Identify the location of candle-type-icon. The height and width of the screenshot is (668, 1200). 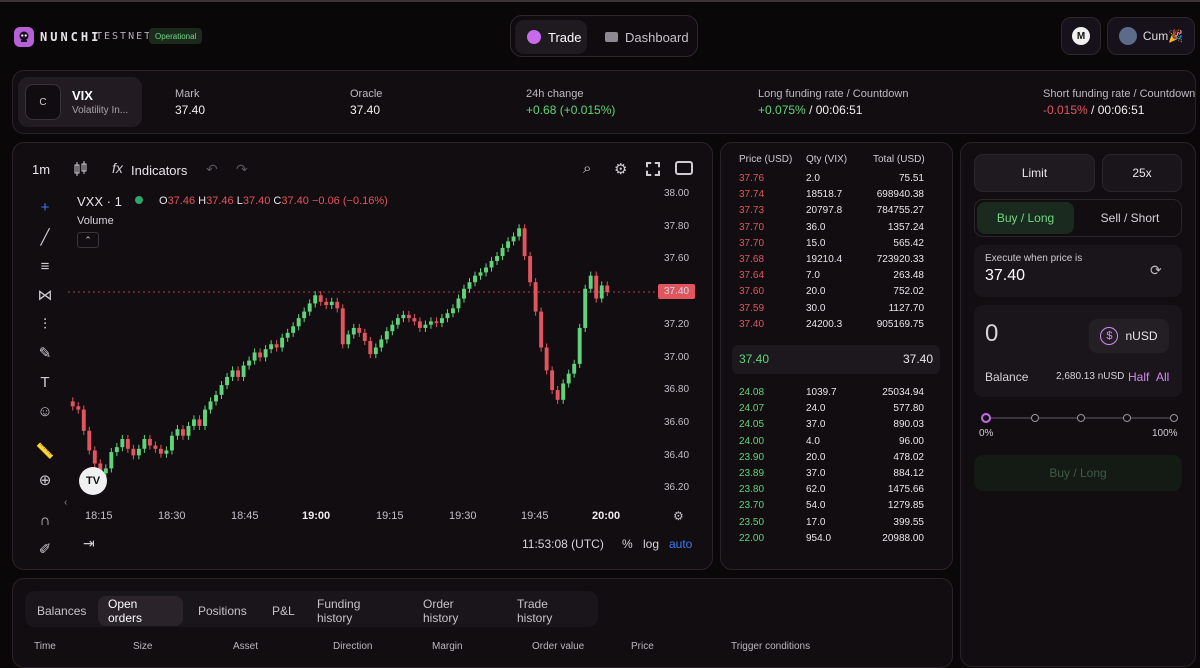
(80, 169).